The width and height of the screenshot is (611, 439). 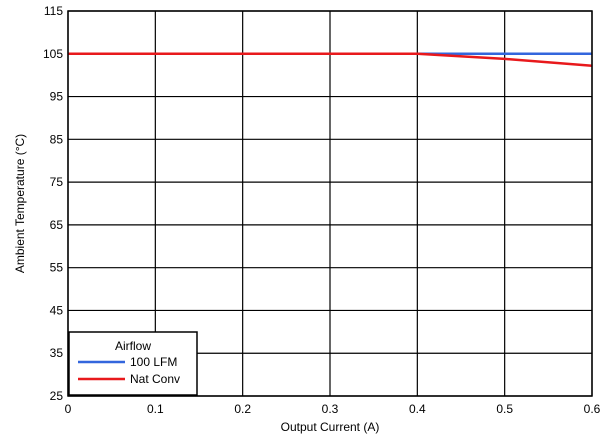 What do you see at coordinates (242, 409) in the screenshot?
I see `x-tick-label: 0.2` at bounding box center [242, 409].